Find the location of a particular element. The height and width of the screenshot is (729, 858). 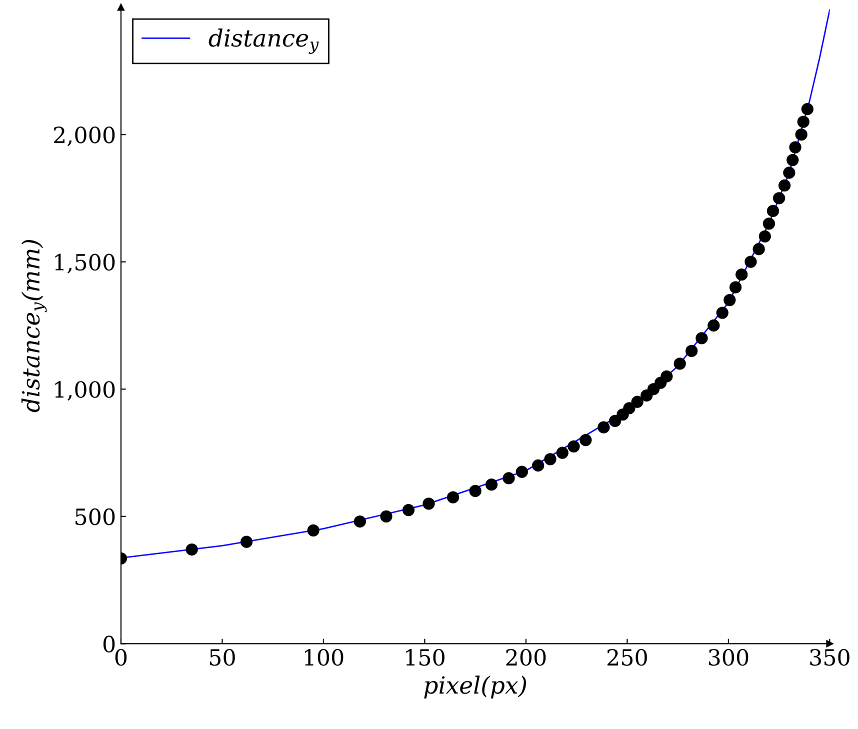

y-tick-label: 1,500 is located at coordinates (85, 264).